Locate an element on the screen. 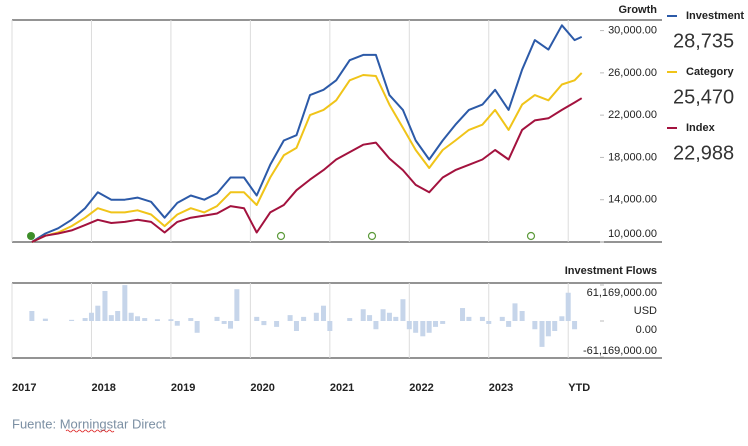 This screenshot has height=446, width=748. y-tick-label: -61,169,000.00 is located at coordinates (620, 351).